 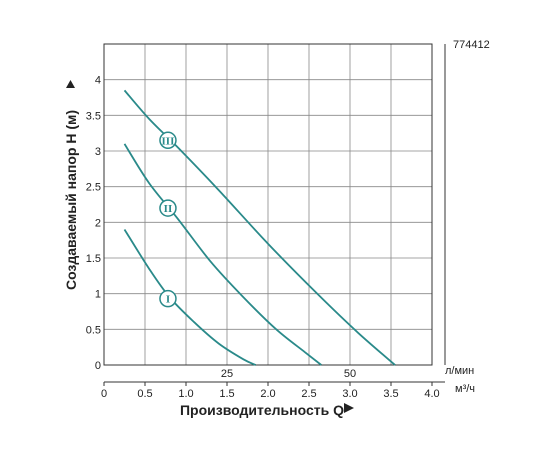 I want to click on curve-label-III: III, so click(x=168, y=141).